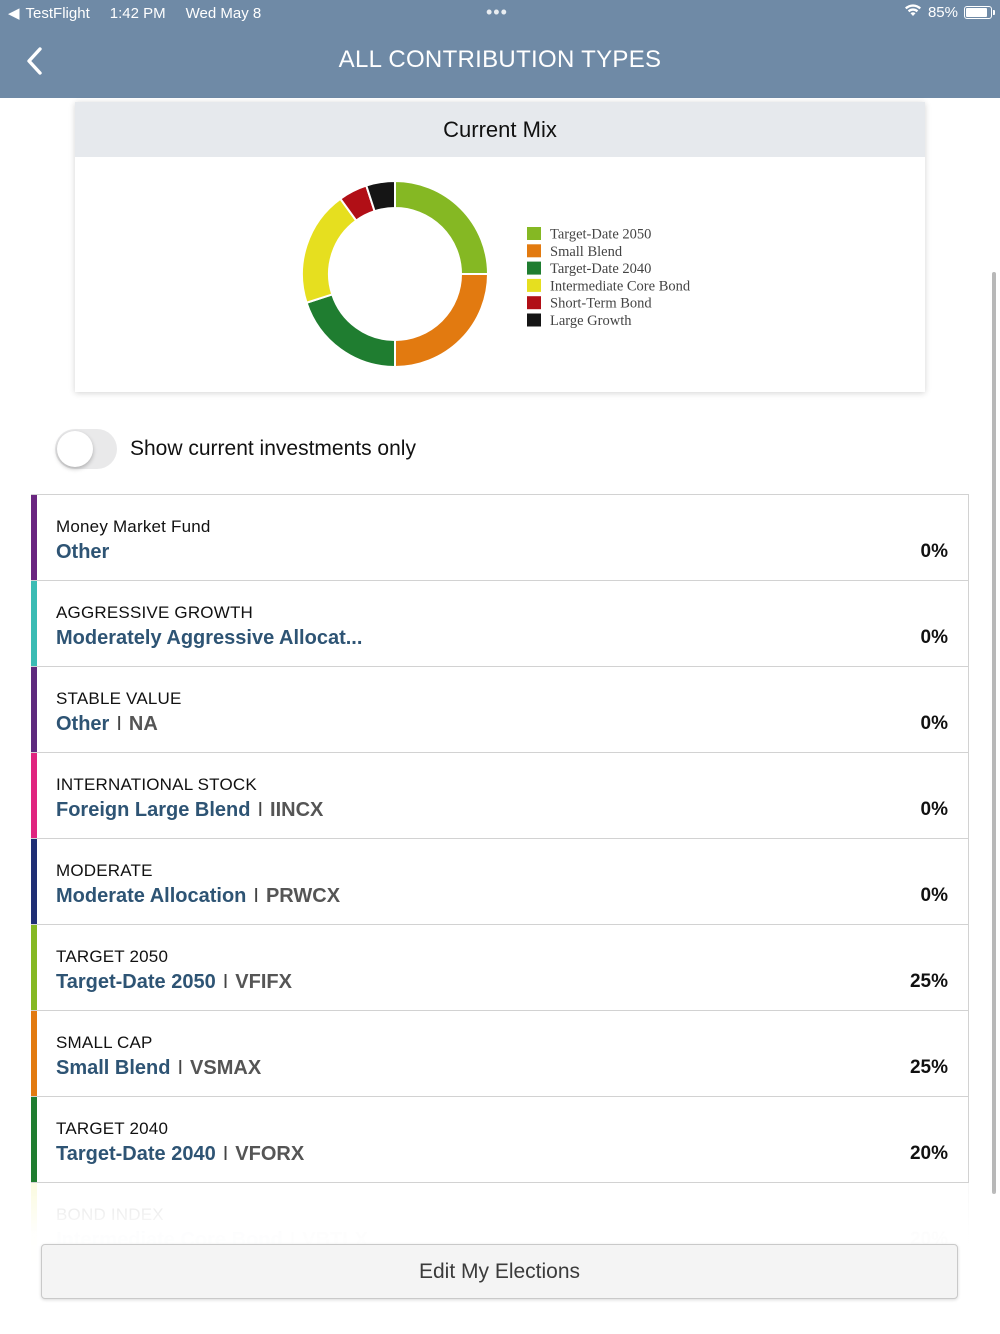 The image size is (1000, 1334). What do you see at coordinates (913, 12) in the screenshot?
I see `wifi-icon` at bounding box center [913, 12].